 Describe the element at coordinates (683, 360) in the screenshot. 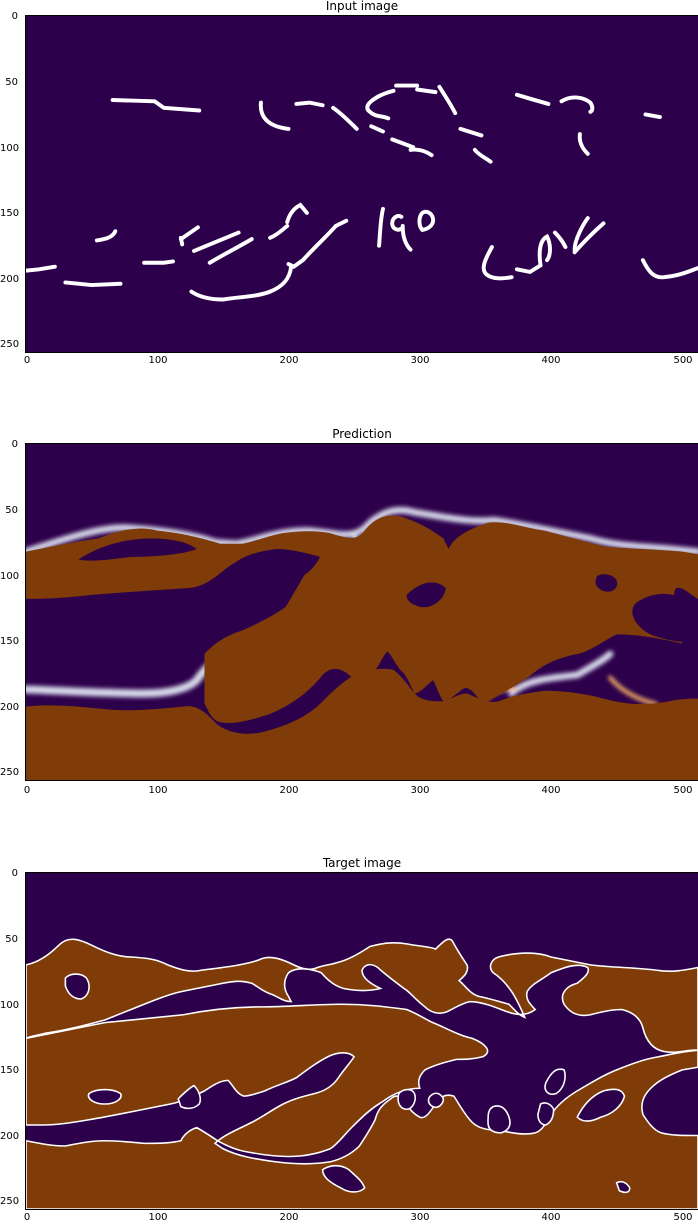

I see `input-xtick: 500` at that location.